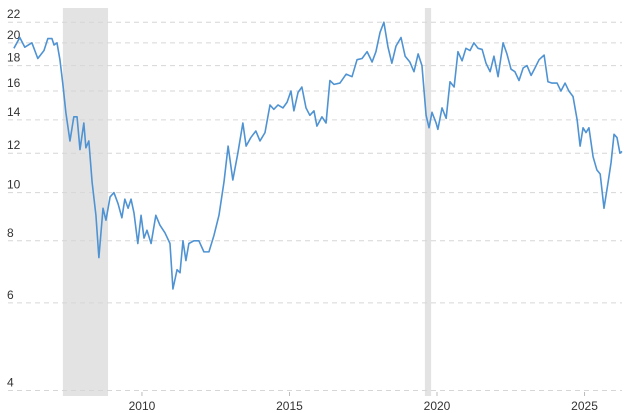 The width and height of the screenshot is (624, 413). Describe the element at coordinates (14, 112) in the screenshot. I see `y-tick-label: 14` at that location.